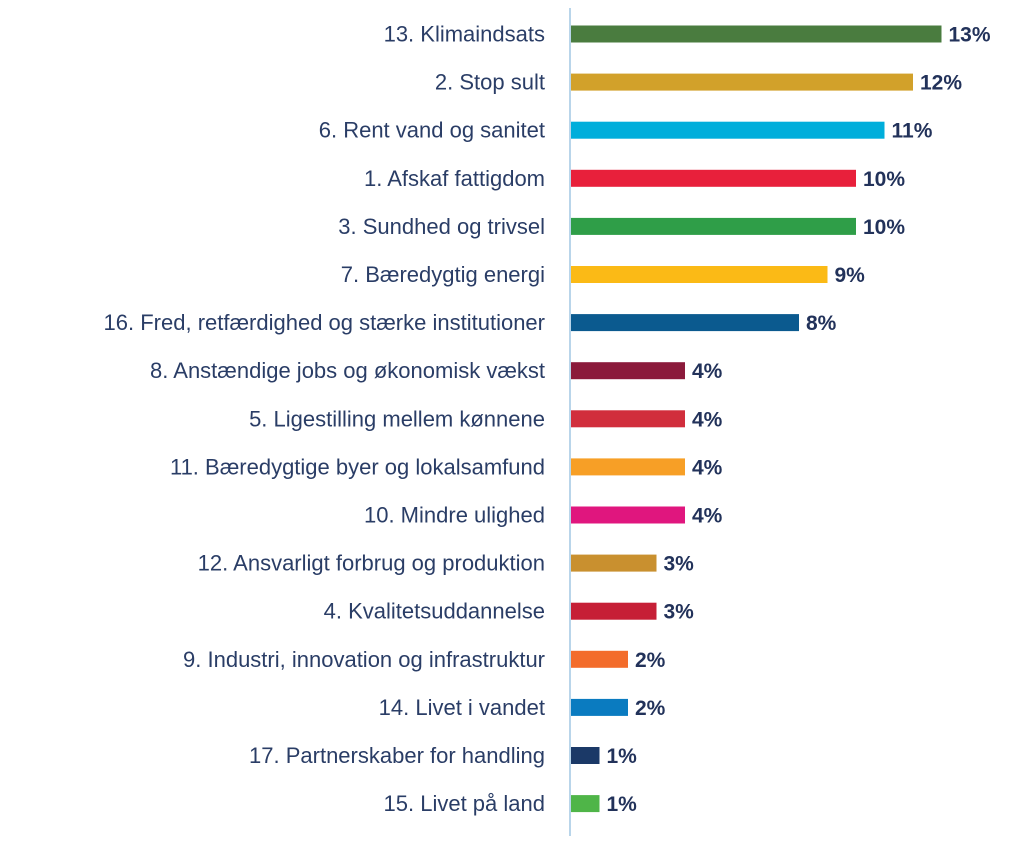 The width and height of the screenshot is (1024, 847). I want to click on category-label: 10. Mindre ulighed, so click(454, 515).